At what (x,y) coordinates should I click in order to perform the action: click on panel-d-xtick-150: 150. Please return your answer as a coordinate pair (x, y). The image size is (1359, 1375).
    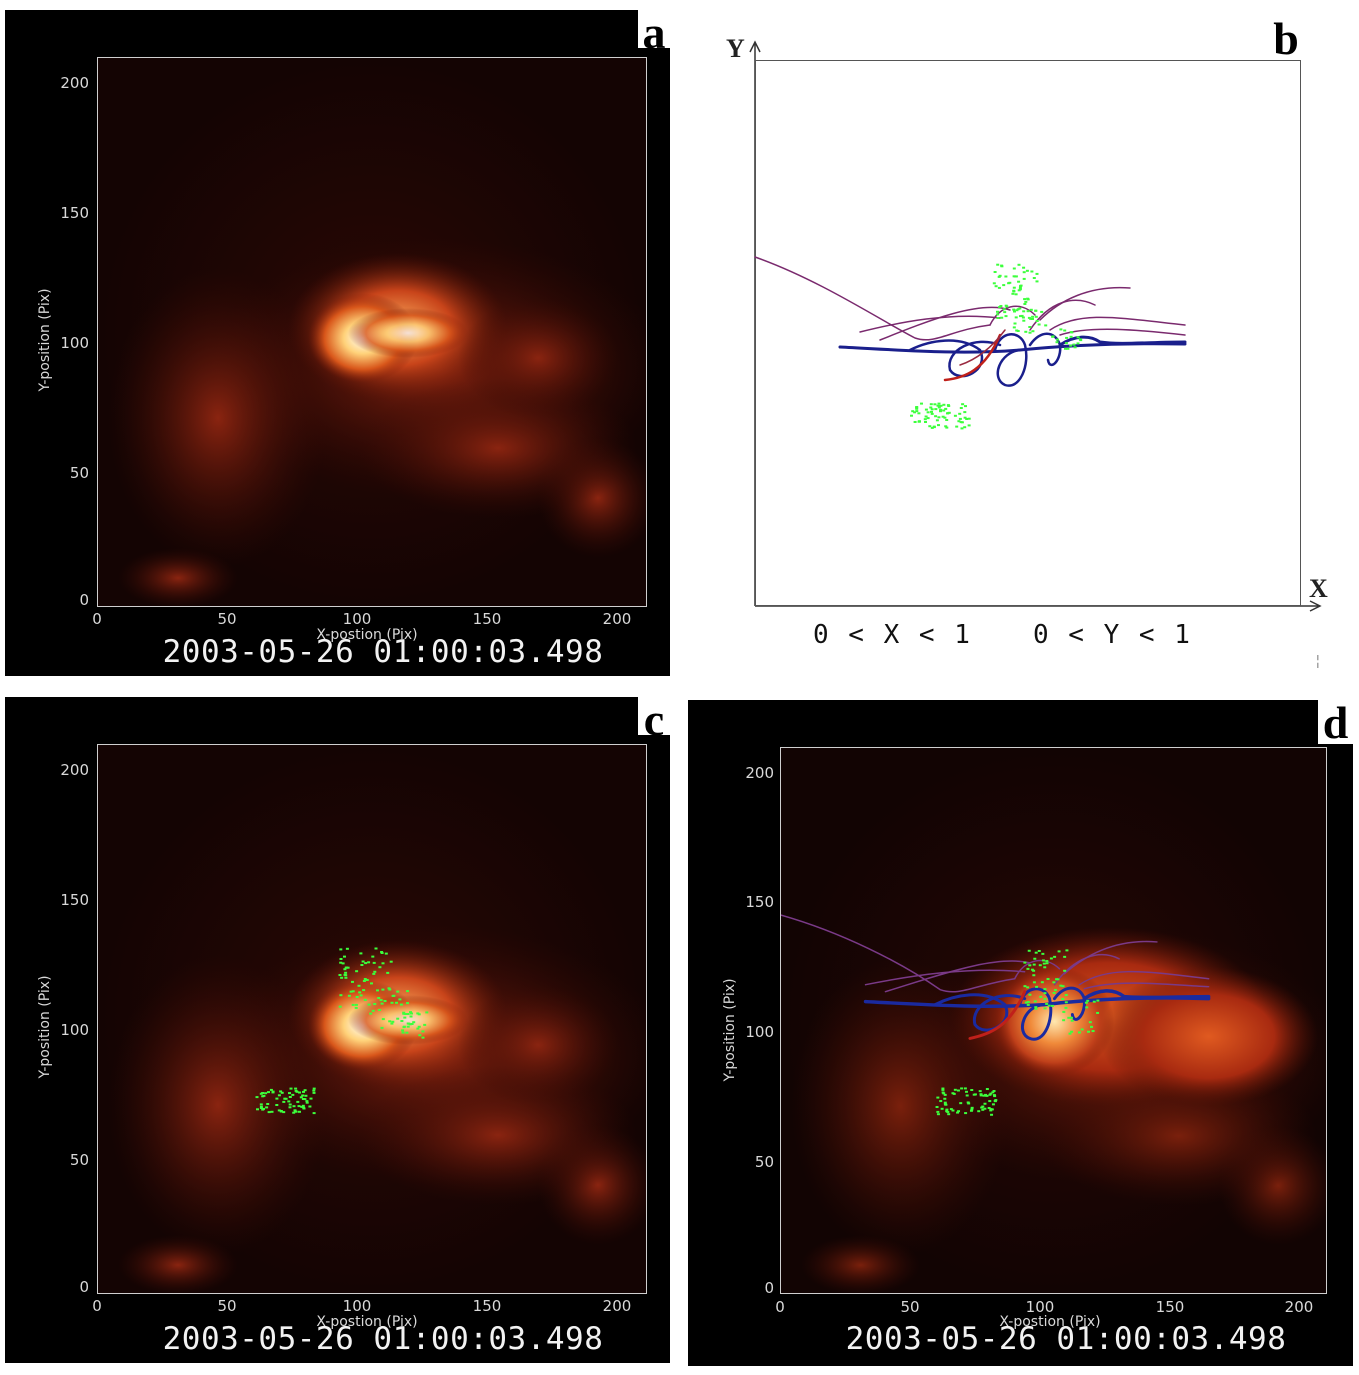
    Looking at the image, I should click on (1170, 1307).